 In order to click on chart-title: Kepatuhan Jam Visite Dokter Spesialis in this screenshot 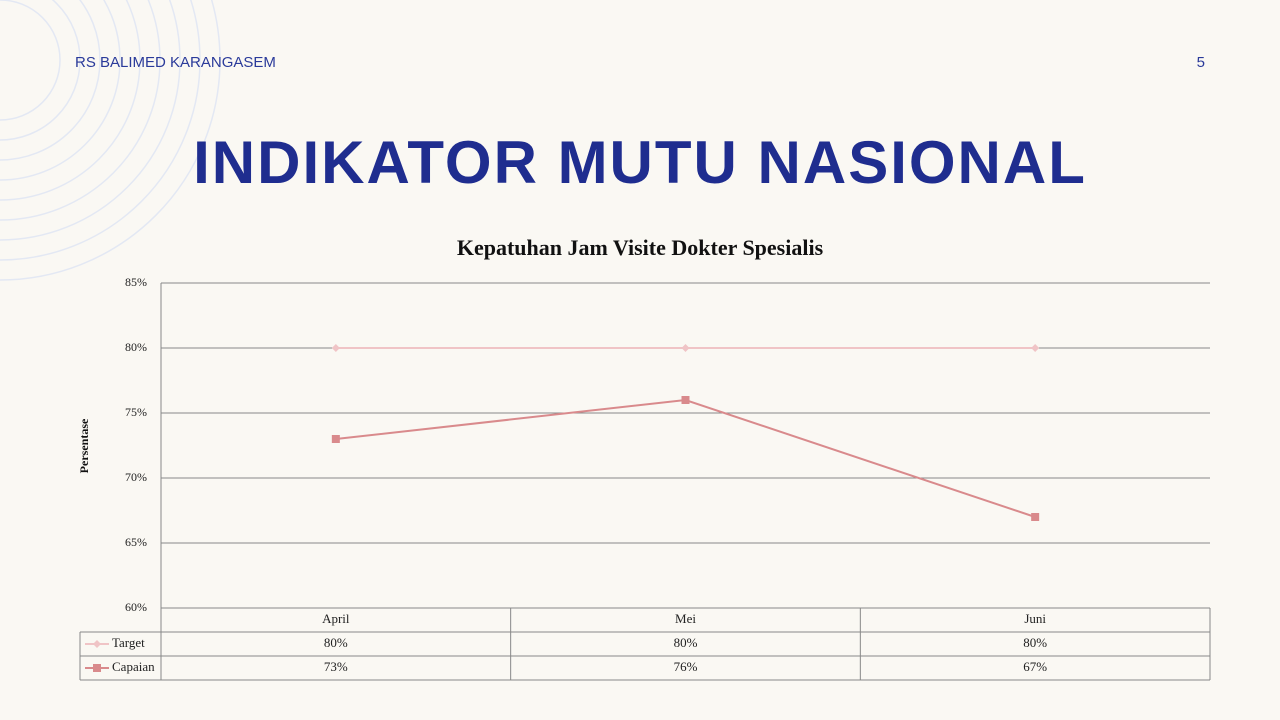, I will do `click(640, 247)`.